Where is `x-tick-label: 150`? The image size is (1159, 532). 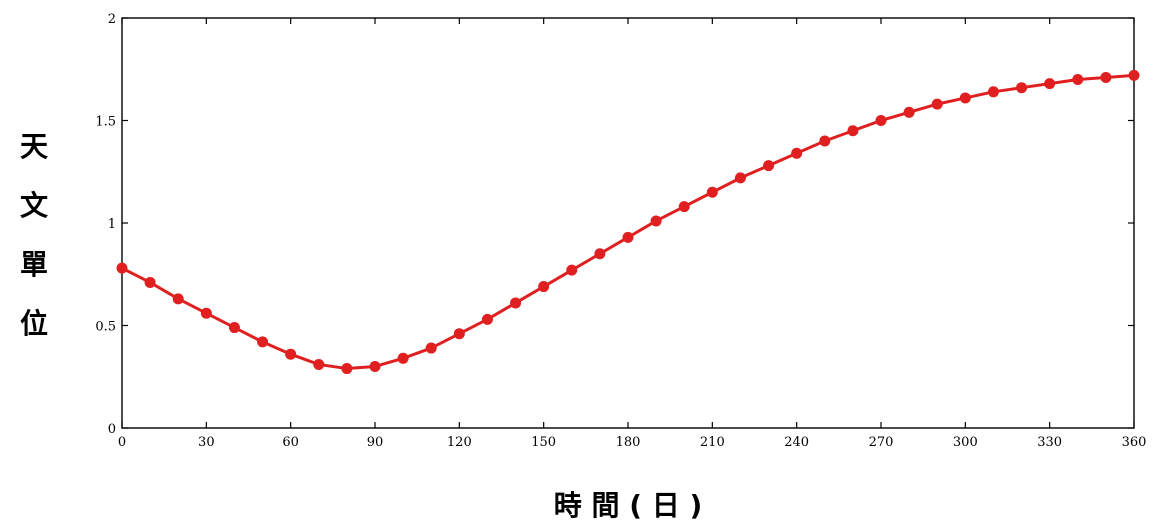 x-tick-label: 150 is located at coordinates (543, 442).